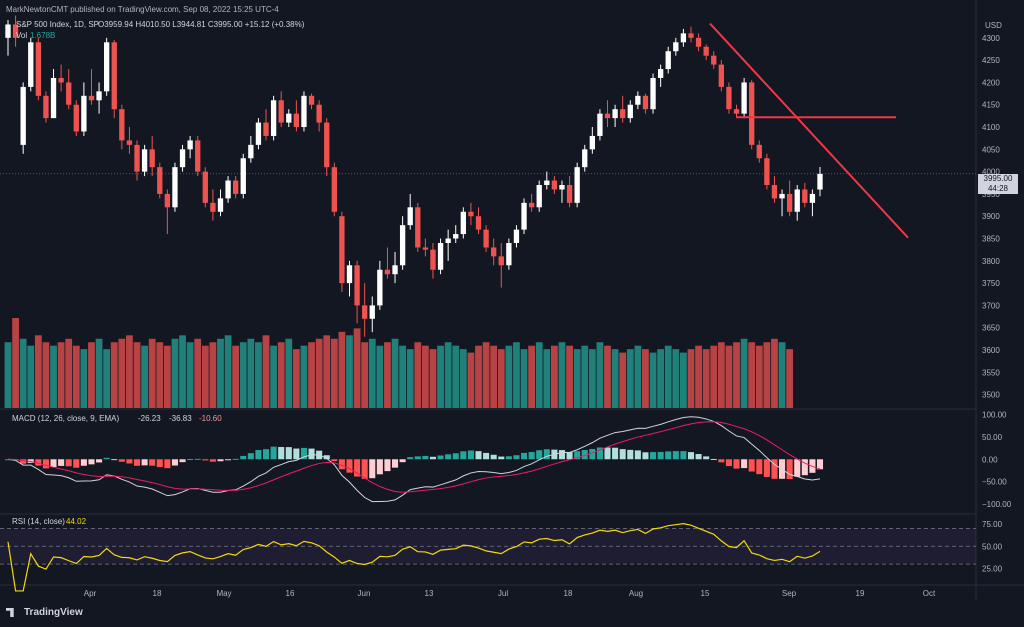 The height and width of the screenshot is (627, 1024). Describe the element at coordinates (58, 24) in the screenshot. I see `symbol-title: S&P 500 Index, 1D, SP` at that location.